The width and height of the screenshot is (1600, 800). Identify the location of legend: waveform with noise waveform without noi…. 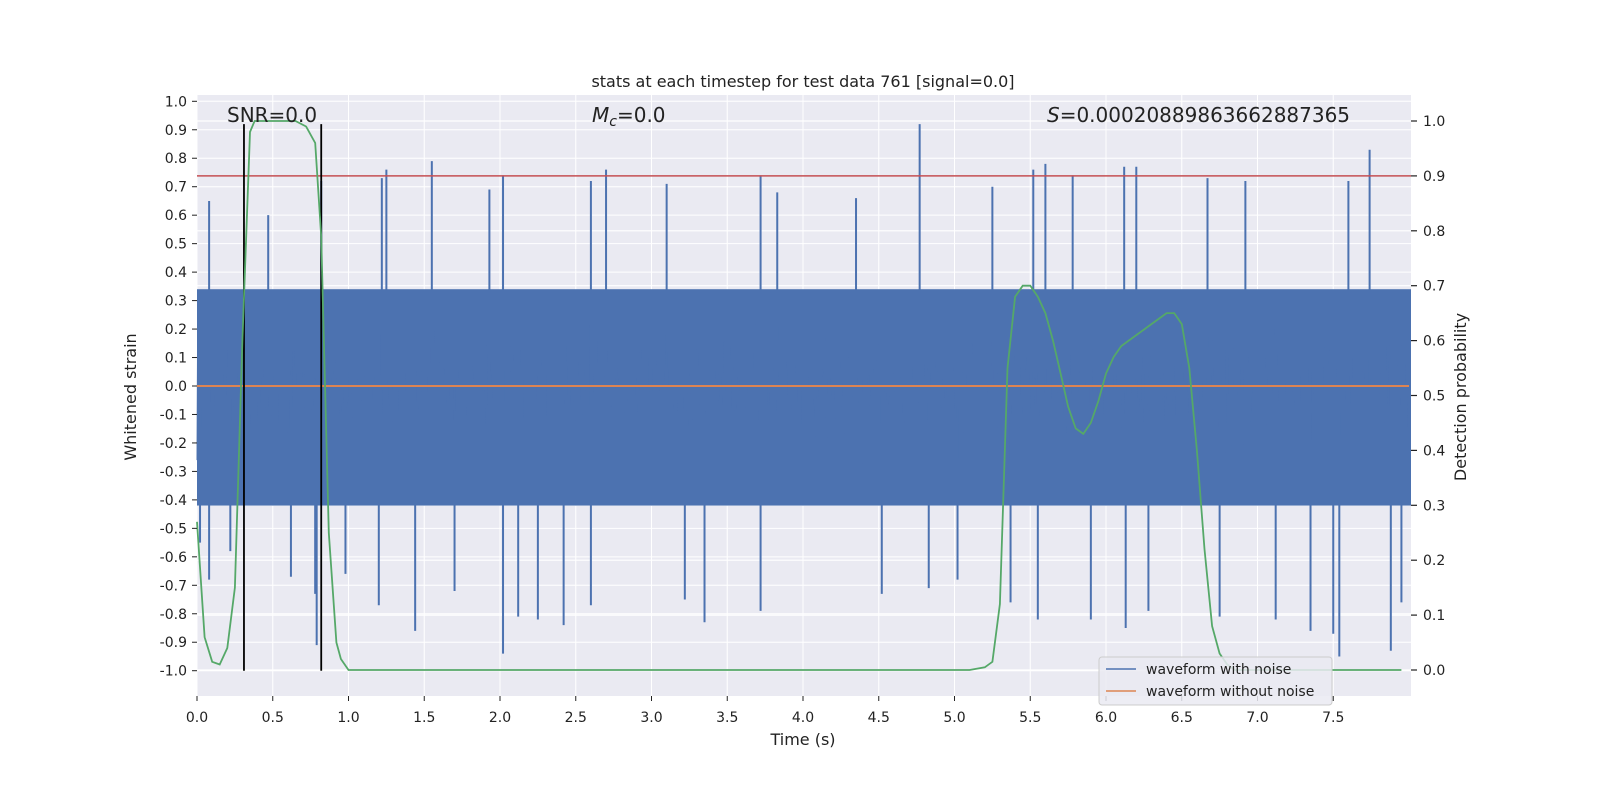
(1215, 681).